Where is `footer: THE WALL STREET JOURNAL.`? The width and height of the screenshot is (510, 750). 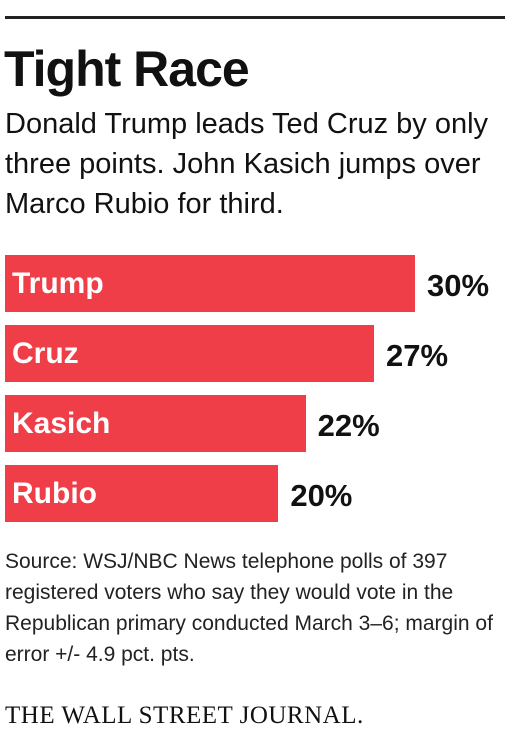
footer: THE WALL STREET JOURNAL. is located at coordinates (184, 715).